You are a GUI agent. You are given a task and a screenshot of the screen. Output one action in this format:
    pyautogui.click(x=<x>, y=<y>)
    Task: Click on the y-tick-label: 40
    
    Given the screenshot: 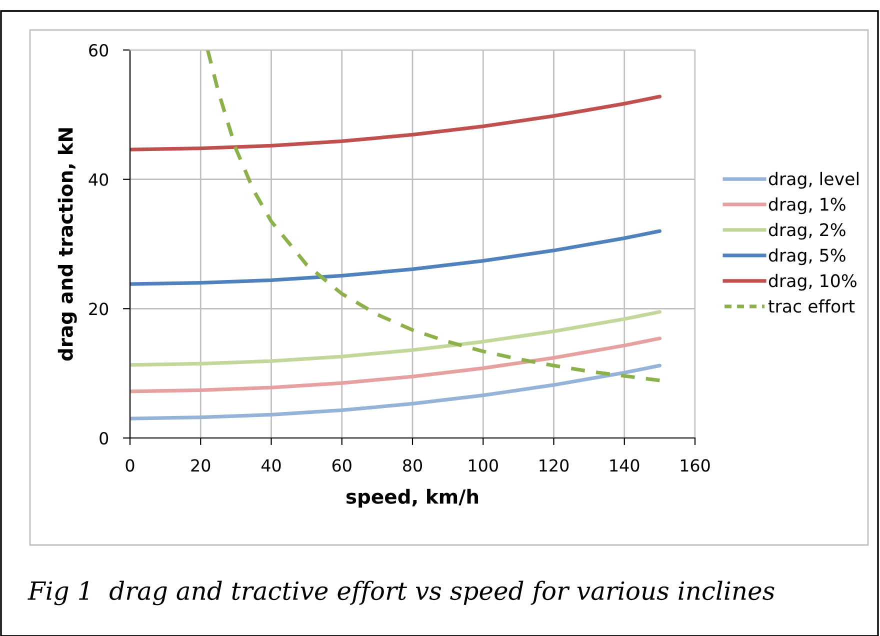 What is the action you would take?
    pyautogui.click(x=98, y=179)
    